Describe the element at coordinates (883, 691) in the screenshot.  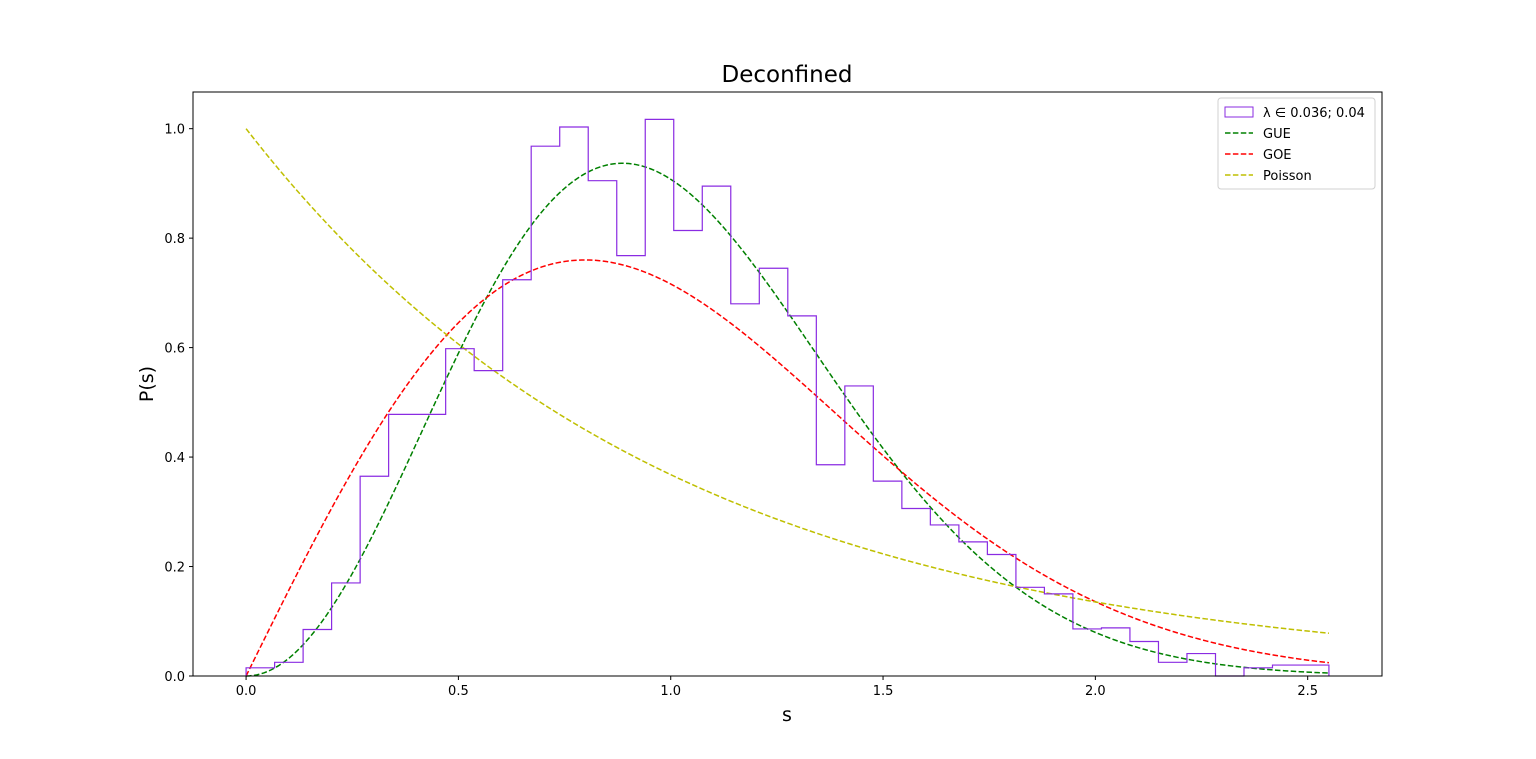
I see `x-tick-label: 1.5` at that location.